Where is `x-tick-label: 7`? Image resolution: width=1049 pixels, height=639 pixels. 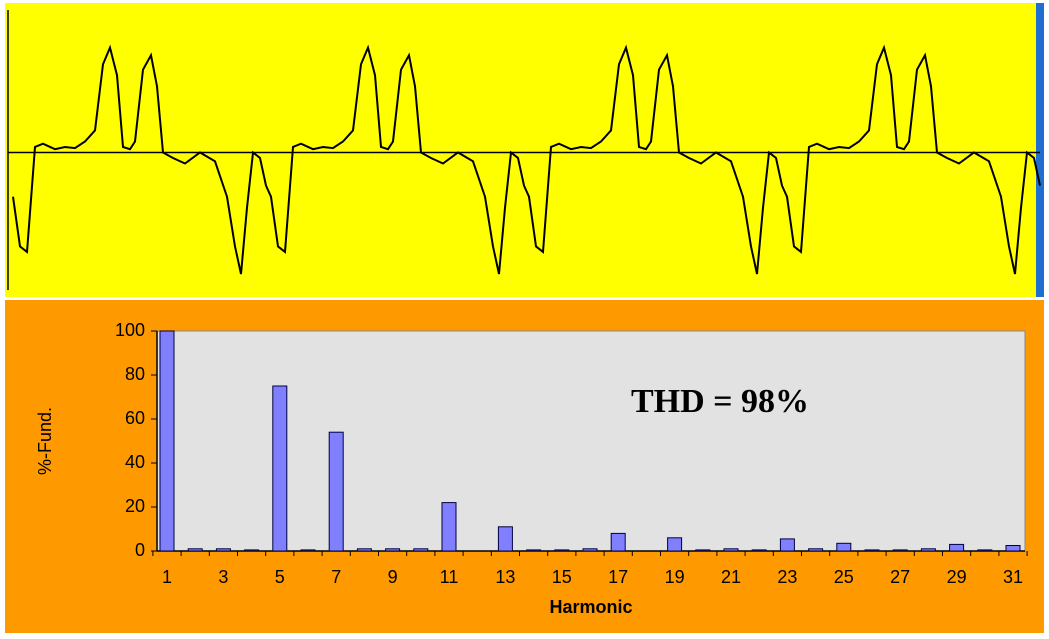
x-tick-label: 7 is located at coordinates (336, 577).